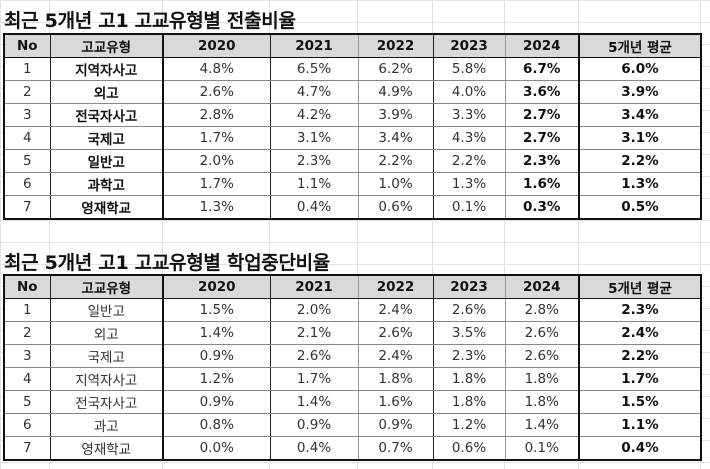 Image resolution: width=710 pixels, height=469 pixels. What do you see at coordinates (216, 161) in the screenshot?
I see `cell-2020: 2.0%` at bounding box center [216, 161].